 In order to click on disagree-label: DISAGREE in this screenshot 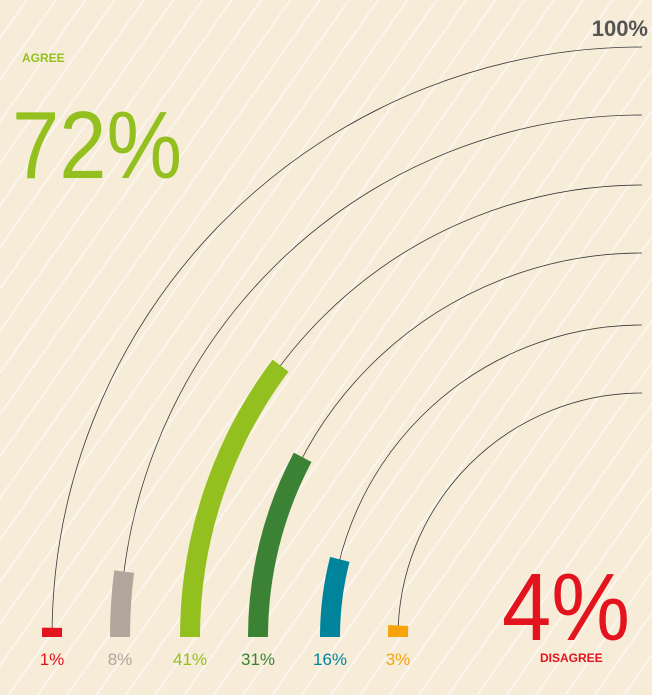, I will do `click(571, 658)`.